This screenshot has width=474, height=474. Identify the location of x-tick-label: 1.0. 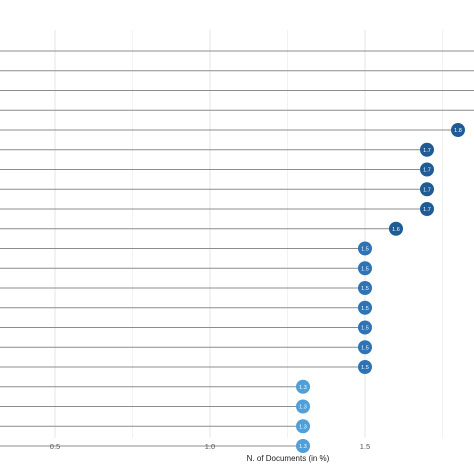
(210, 446).